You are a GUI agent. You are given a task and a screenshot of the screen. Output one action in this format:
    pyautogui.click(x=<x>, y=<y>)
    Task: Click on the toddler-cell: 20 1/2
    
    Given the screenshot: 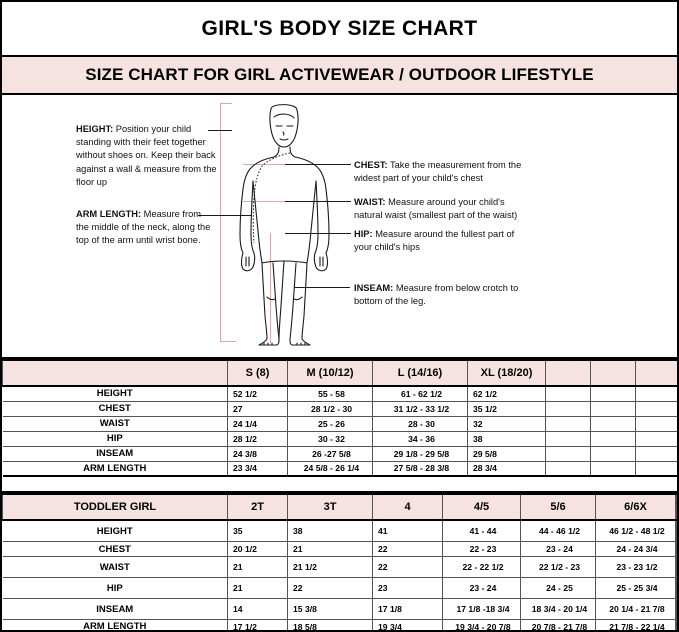 What is the action you would take?
    pyautogui.click(x=257, y=549)
    